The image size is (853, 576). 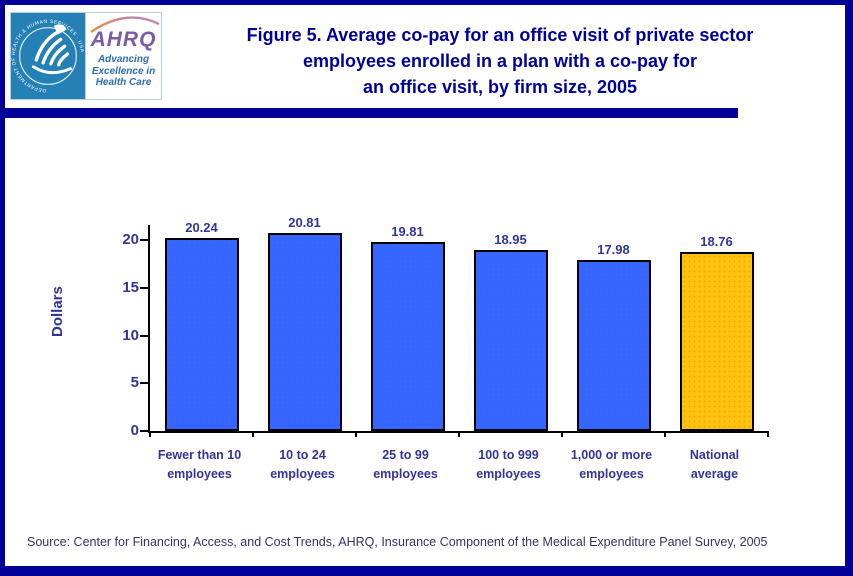 I want to click on title-divider-rule, so click(x=371, y=113).